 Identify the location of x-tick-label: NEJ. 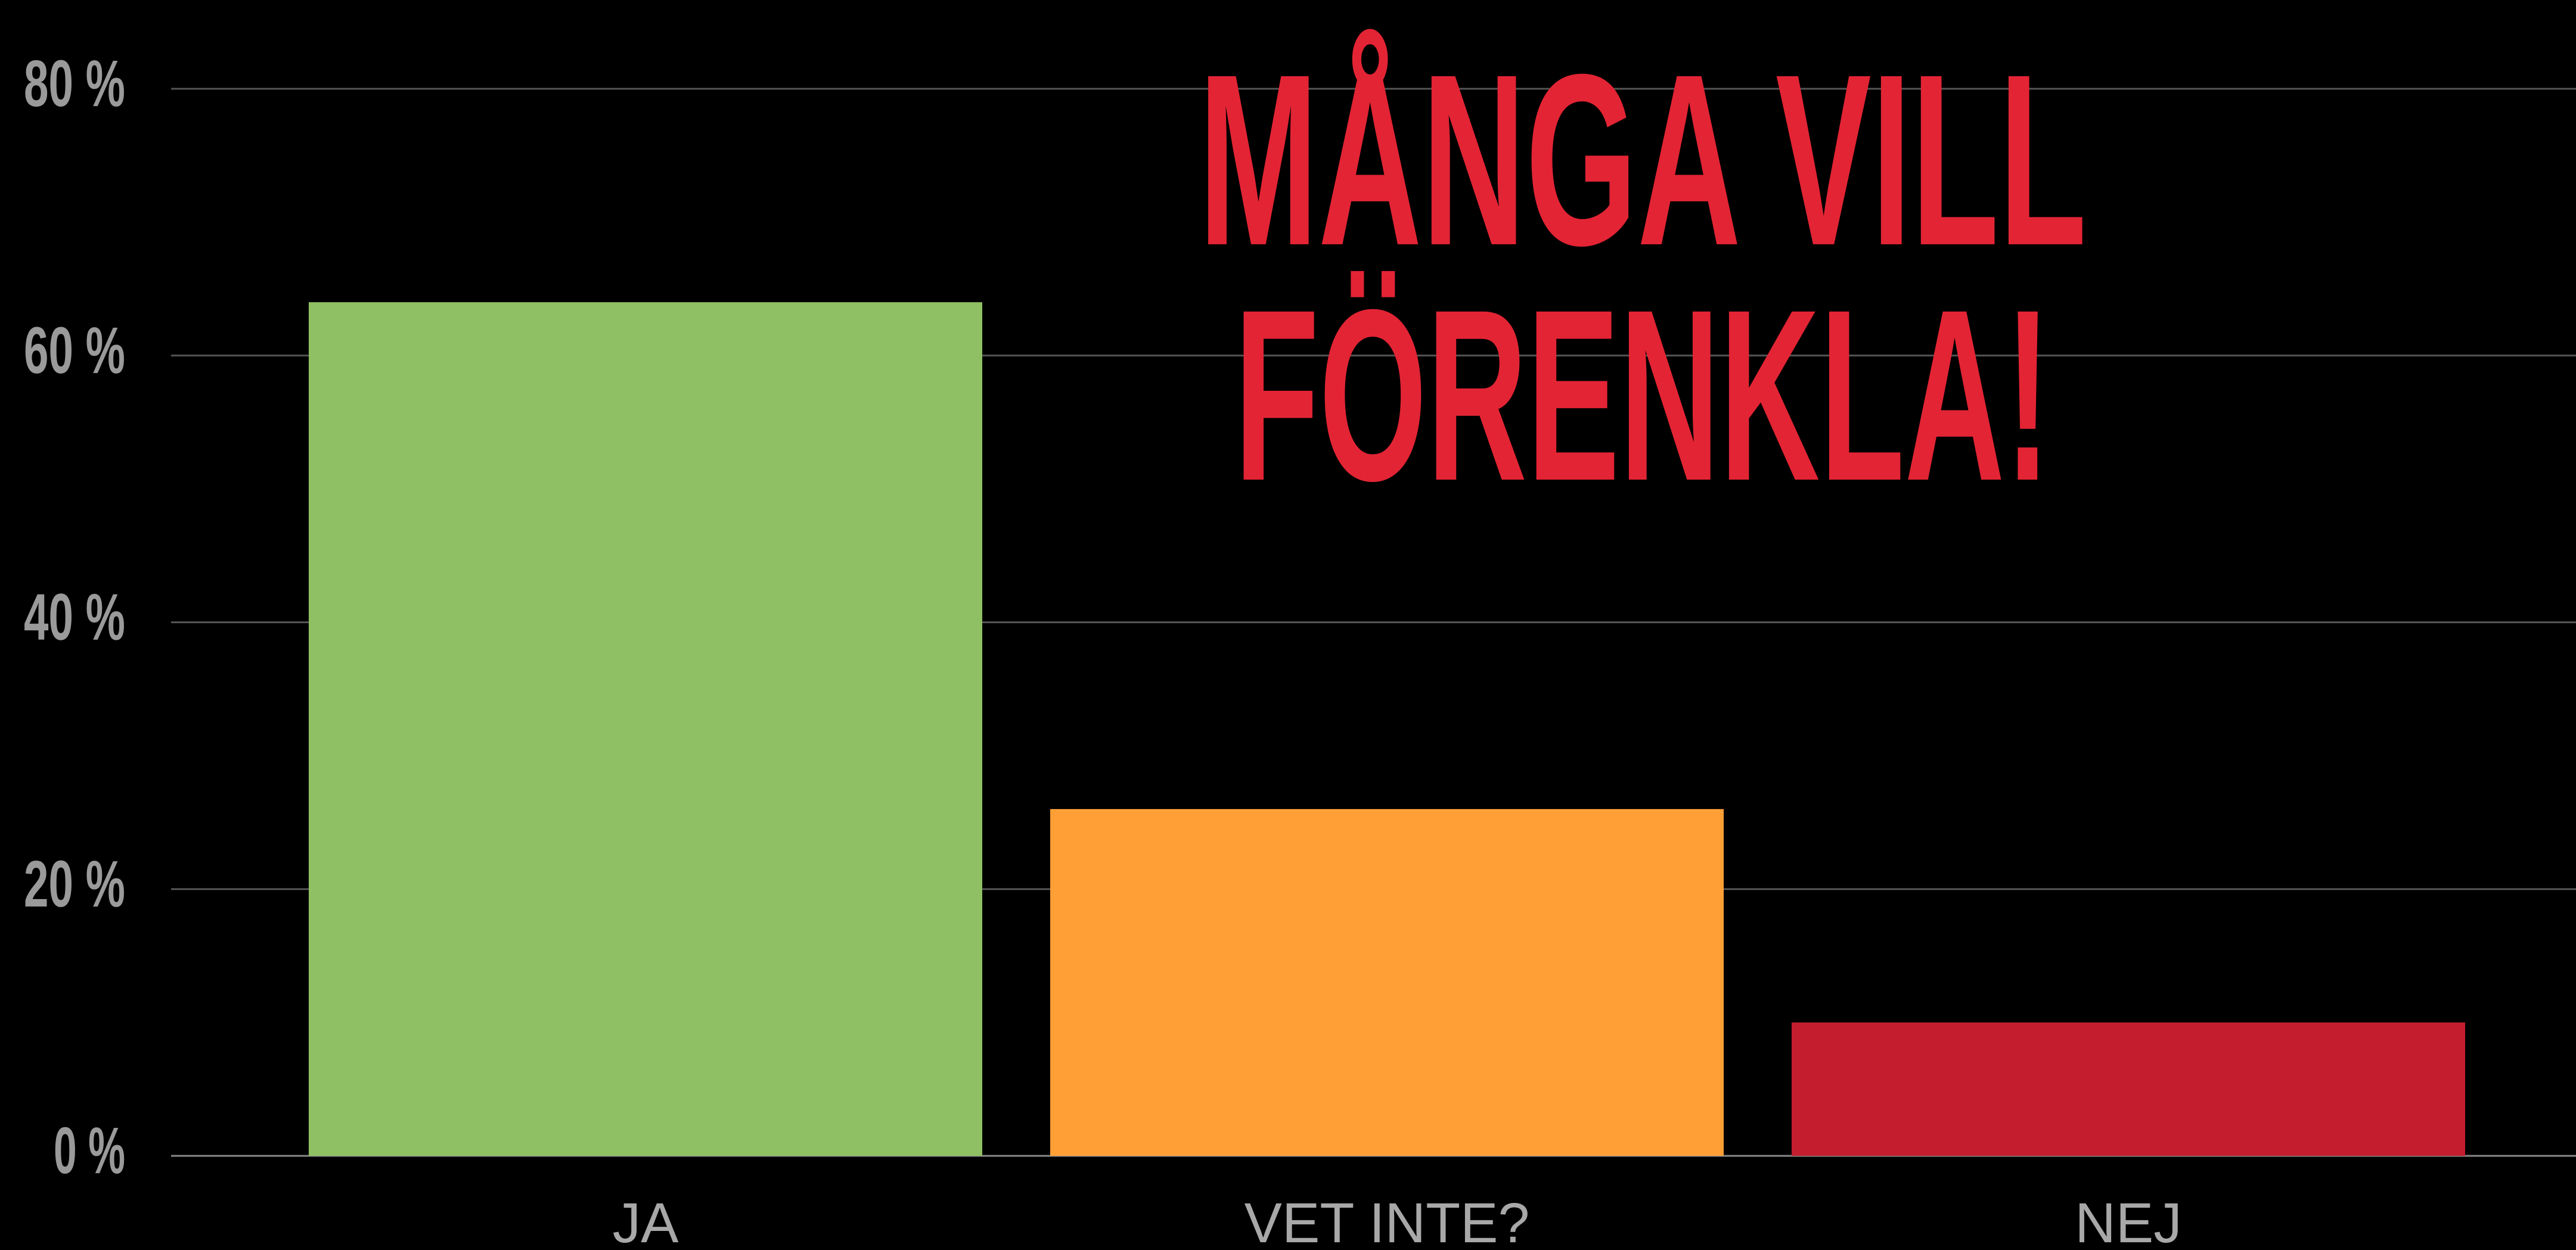
(2128, 1221).